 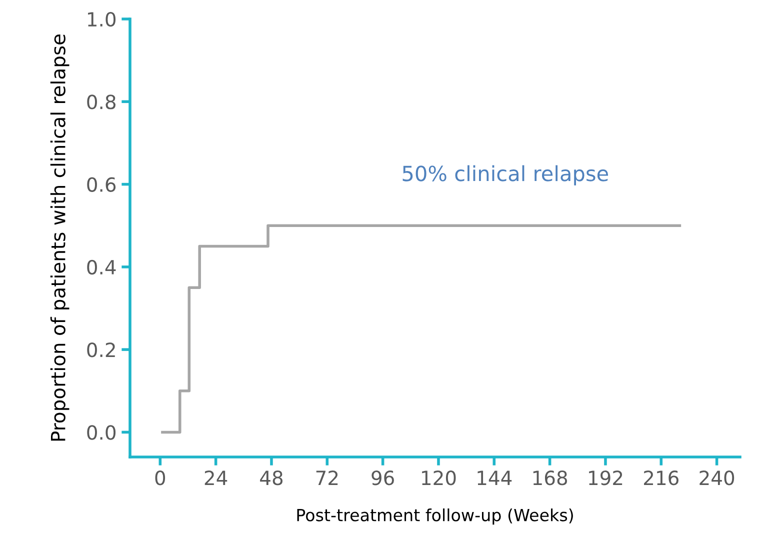 I want to click on x-tick-label: 96, so click(x=383, y=478).